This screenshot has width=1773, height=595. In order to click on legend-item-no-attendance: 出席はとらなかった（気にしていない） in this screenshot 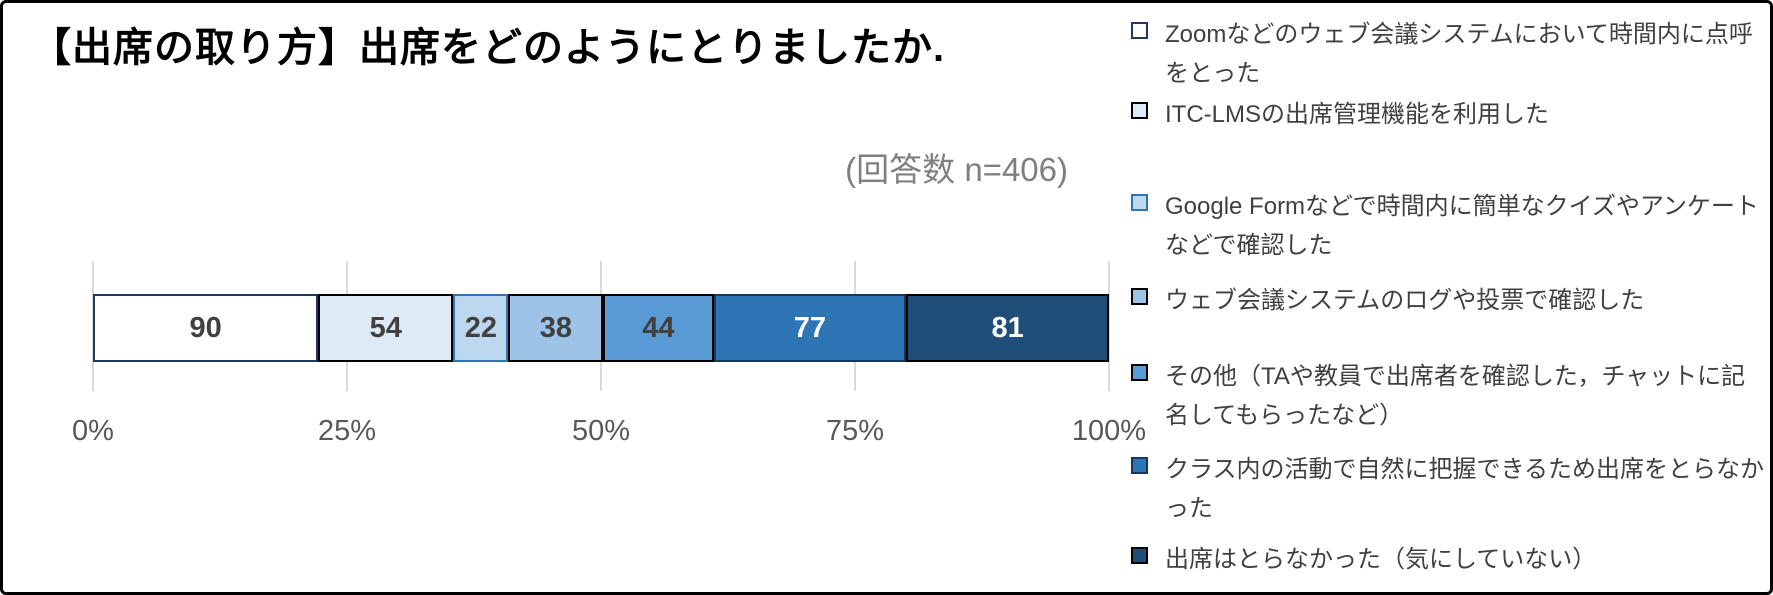, I will do `click(1448, 559)`.